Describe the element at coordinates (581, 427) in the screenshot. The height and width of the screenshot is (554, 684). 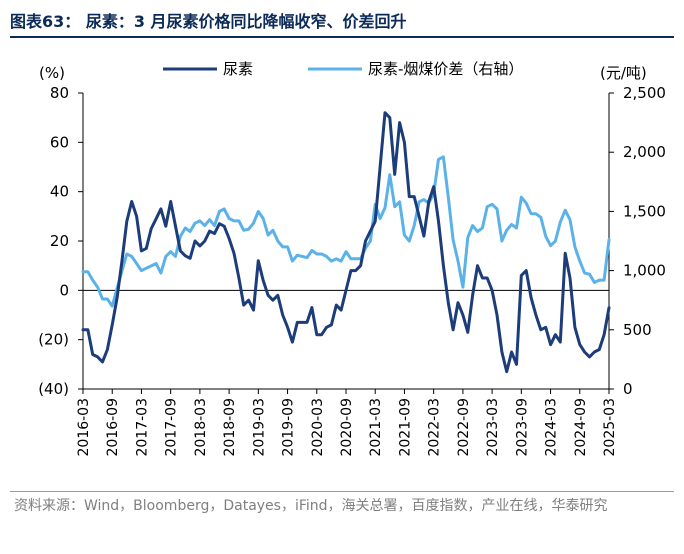
I see `x-tick-label: 2024-09` at that location.